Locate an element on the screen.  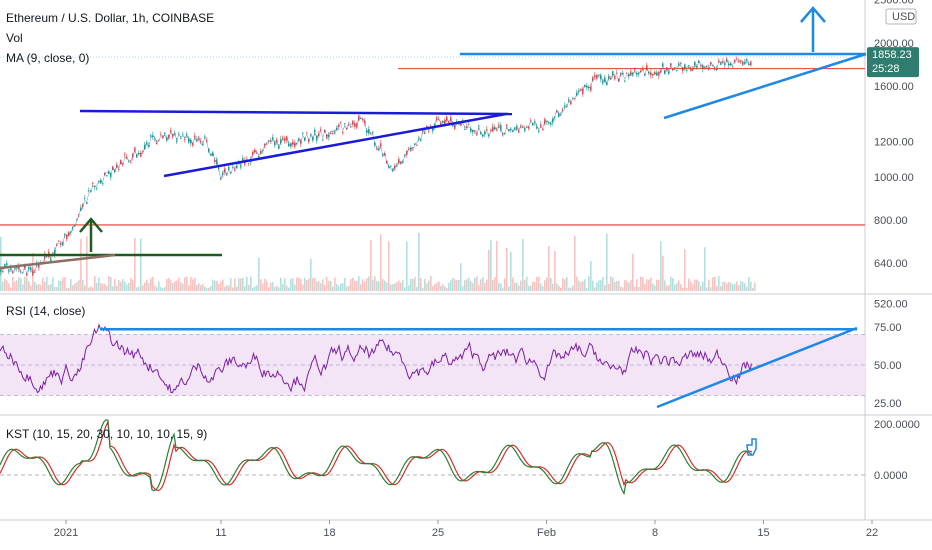
last-price-countdown: 25:28 is located at coordinates (886, 69).